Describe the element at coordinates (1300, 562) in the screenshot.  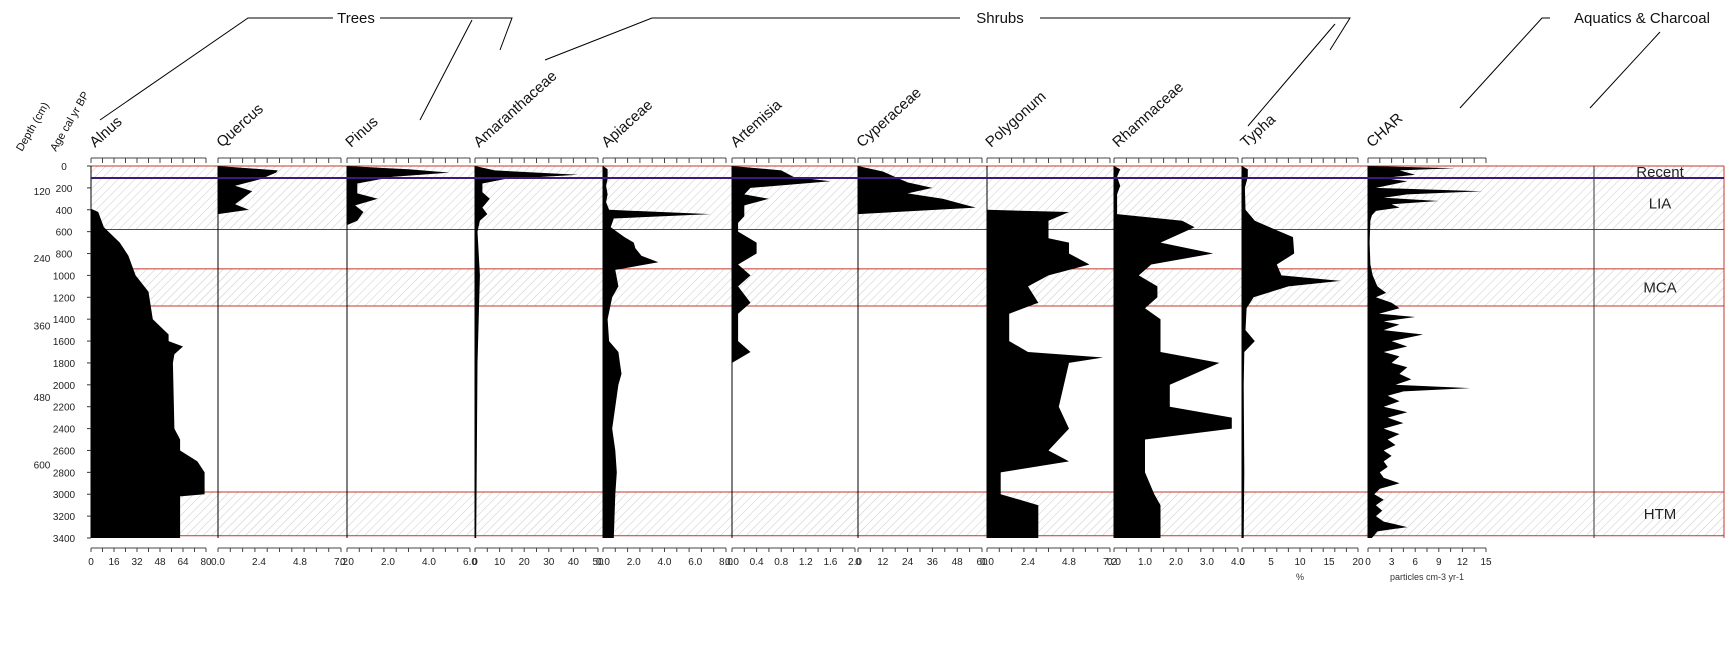
I see `x-tick-label: 10` at that location.